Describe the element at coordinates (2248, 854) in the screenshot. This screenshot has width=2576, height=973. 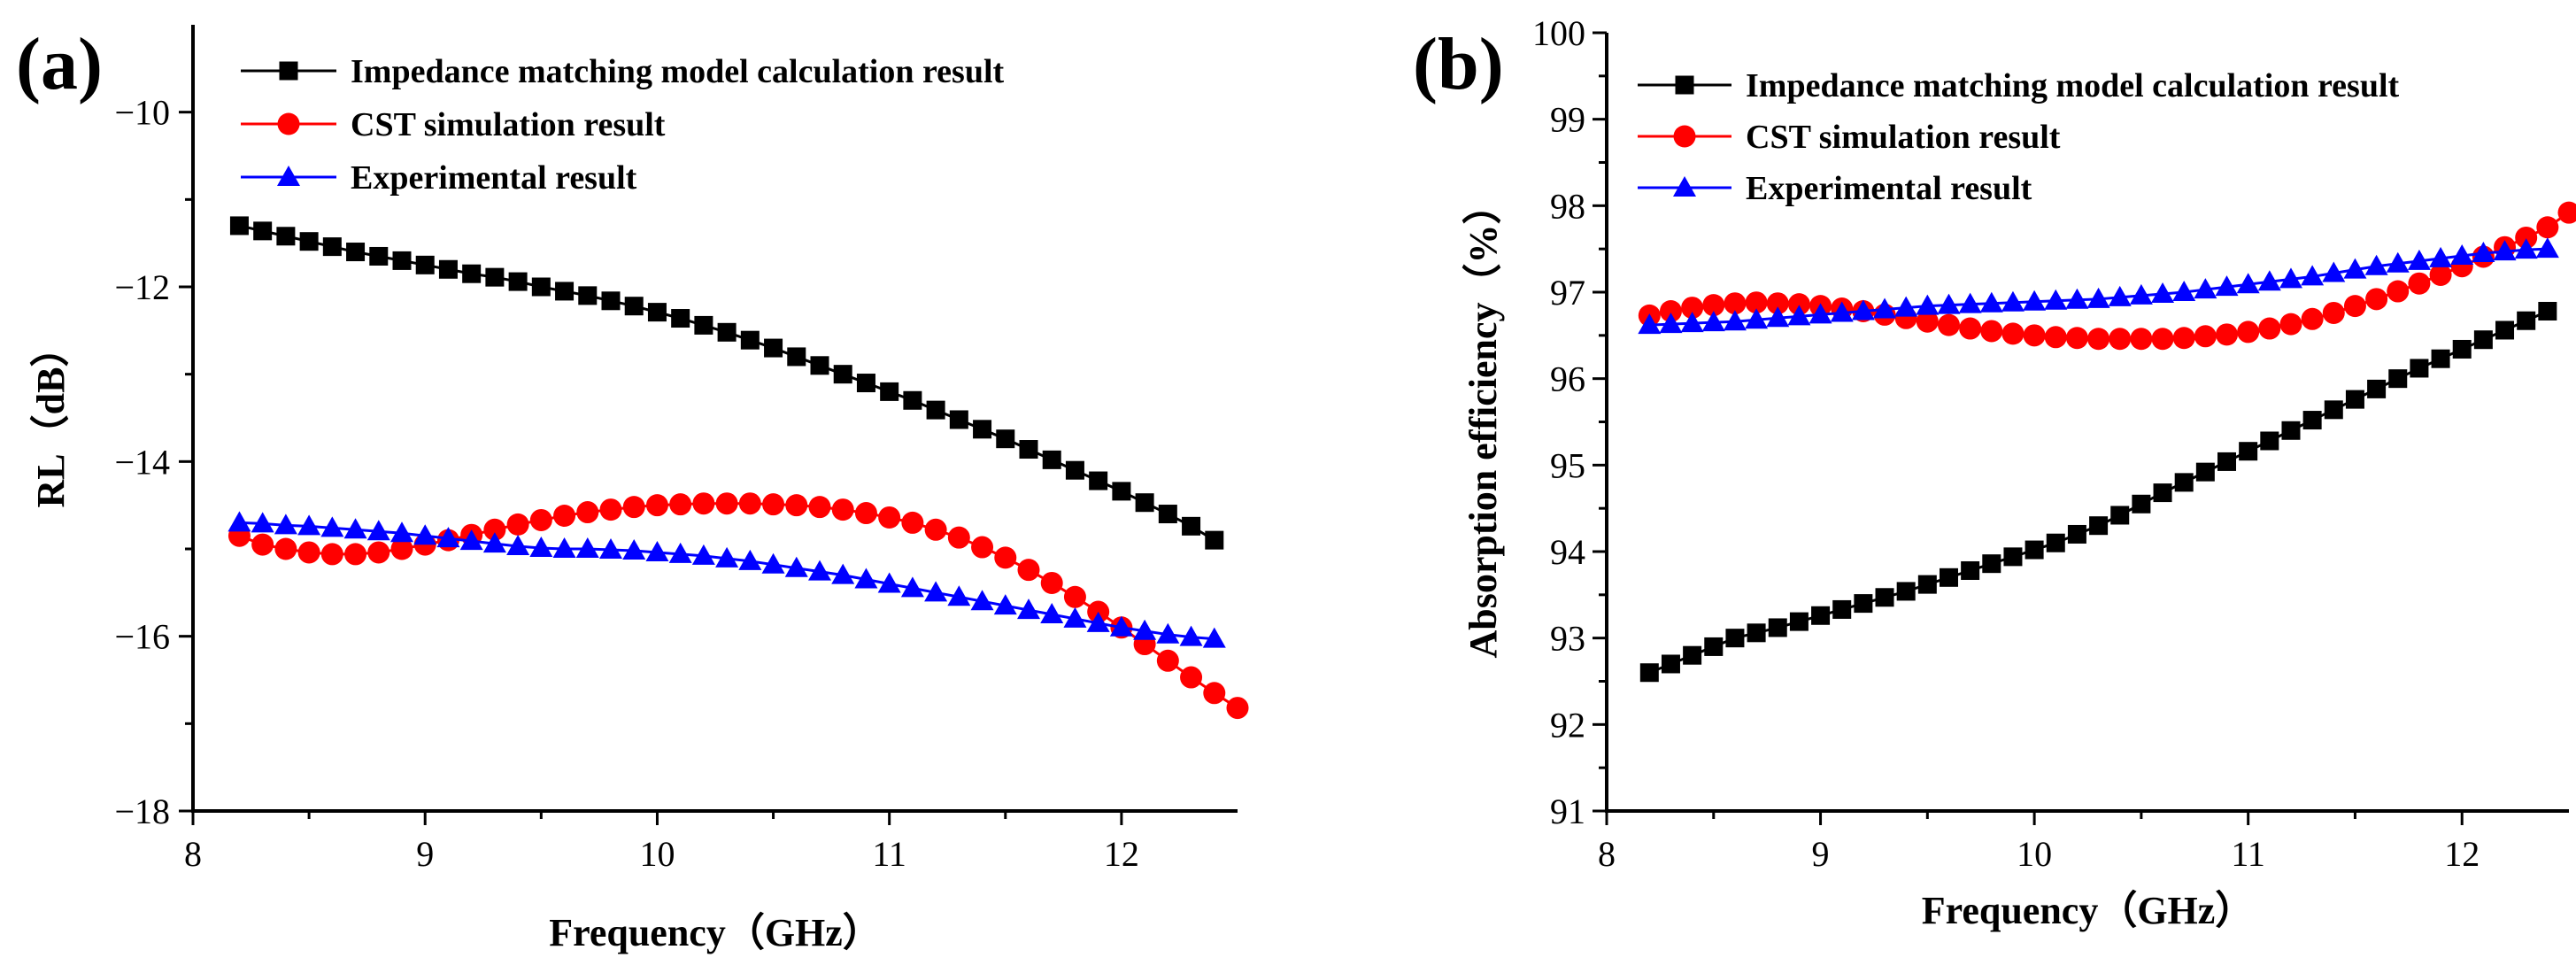
I see `chart-1-x-tick-label: 11` at that location.